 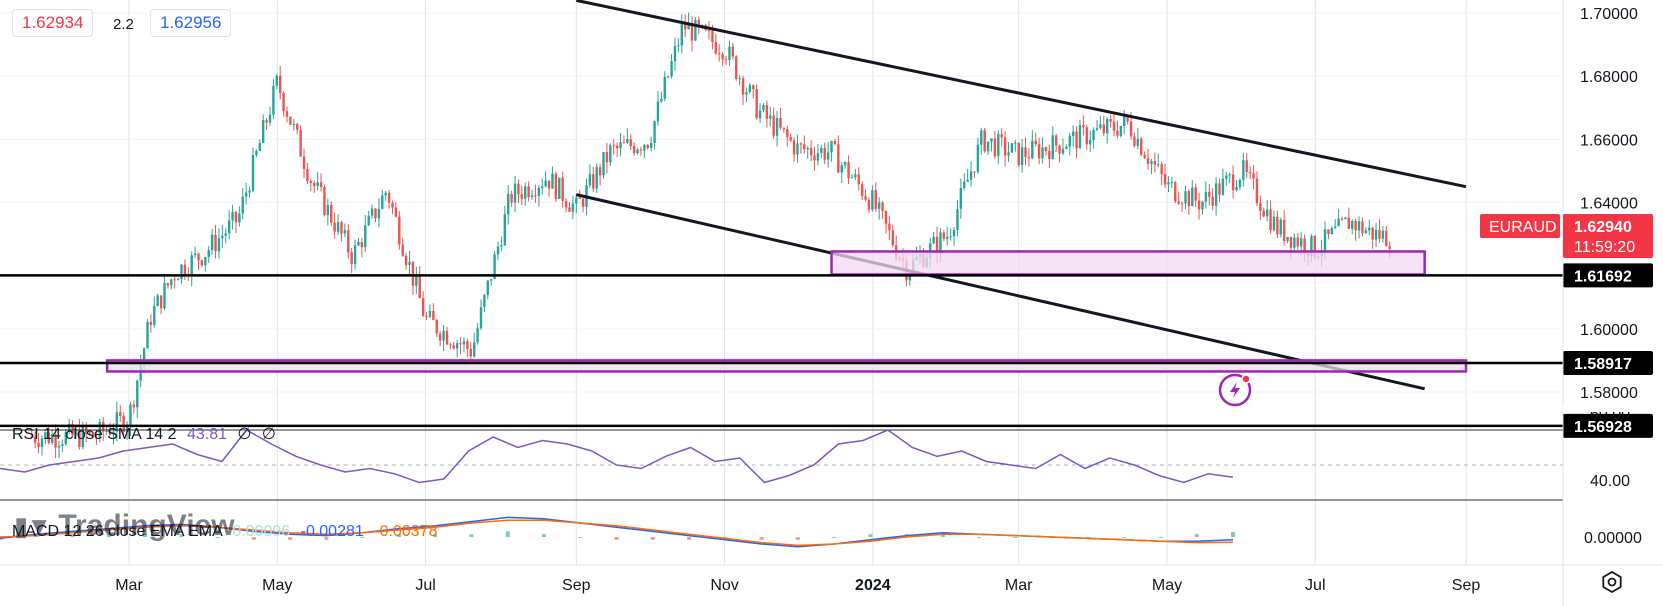 I want to click on time-axis: Mar May Jul Sep Nov 2024 Mar May Jul Sep, so click(x=797, y=585).